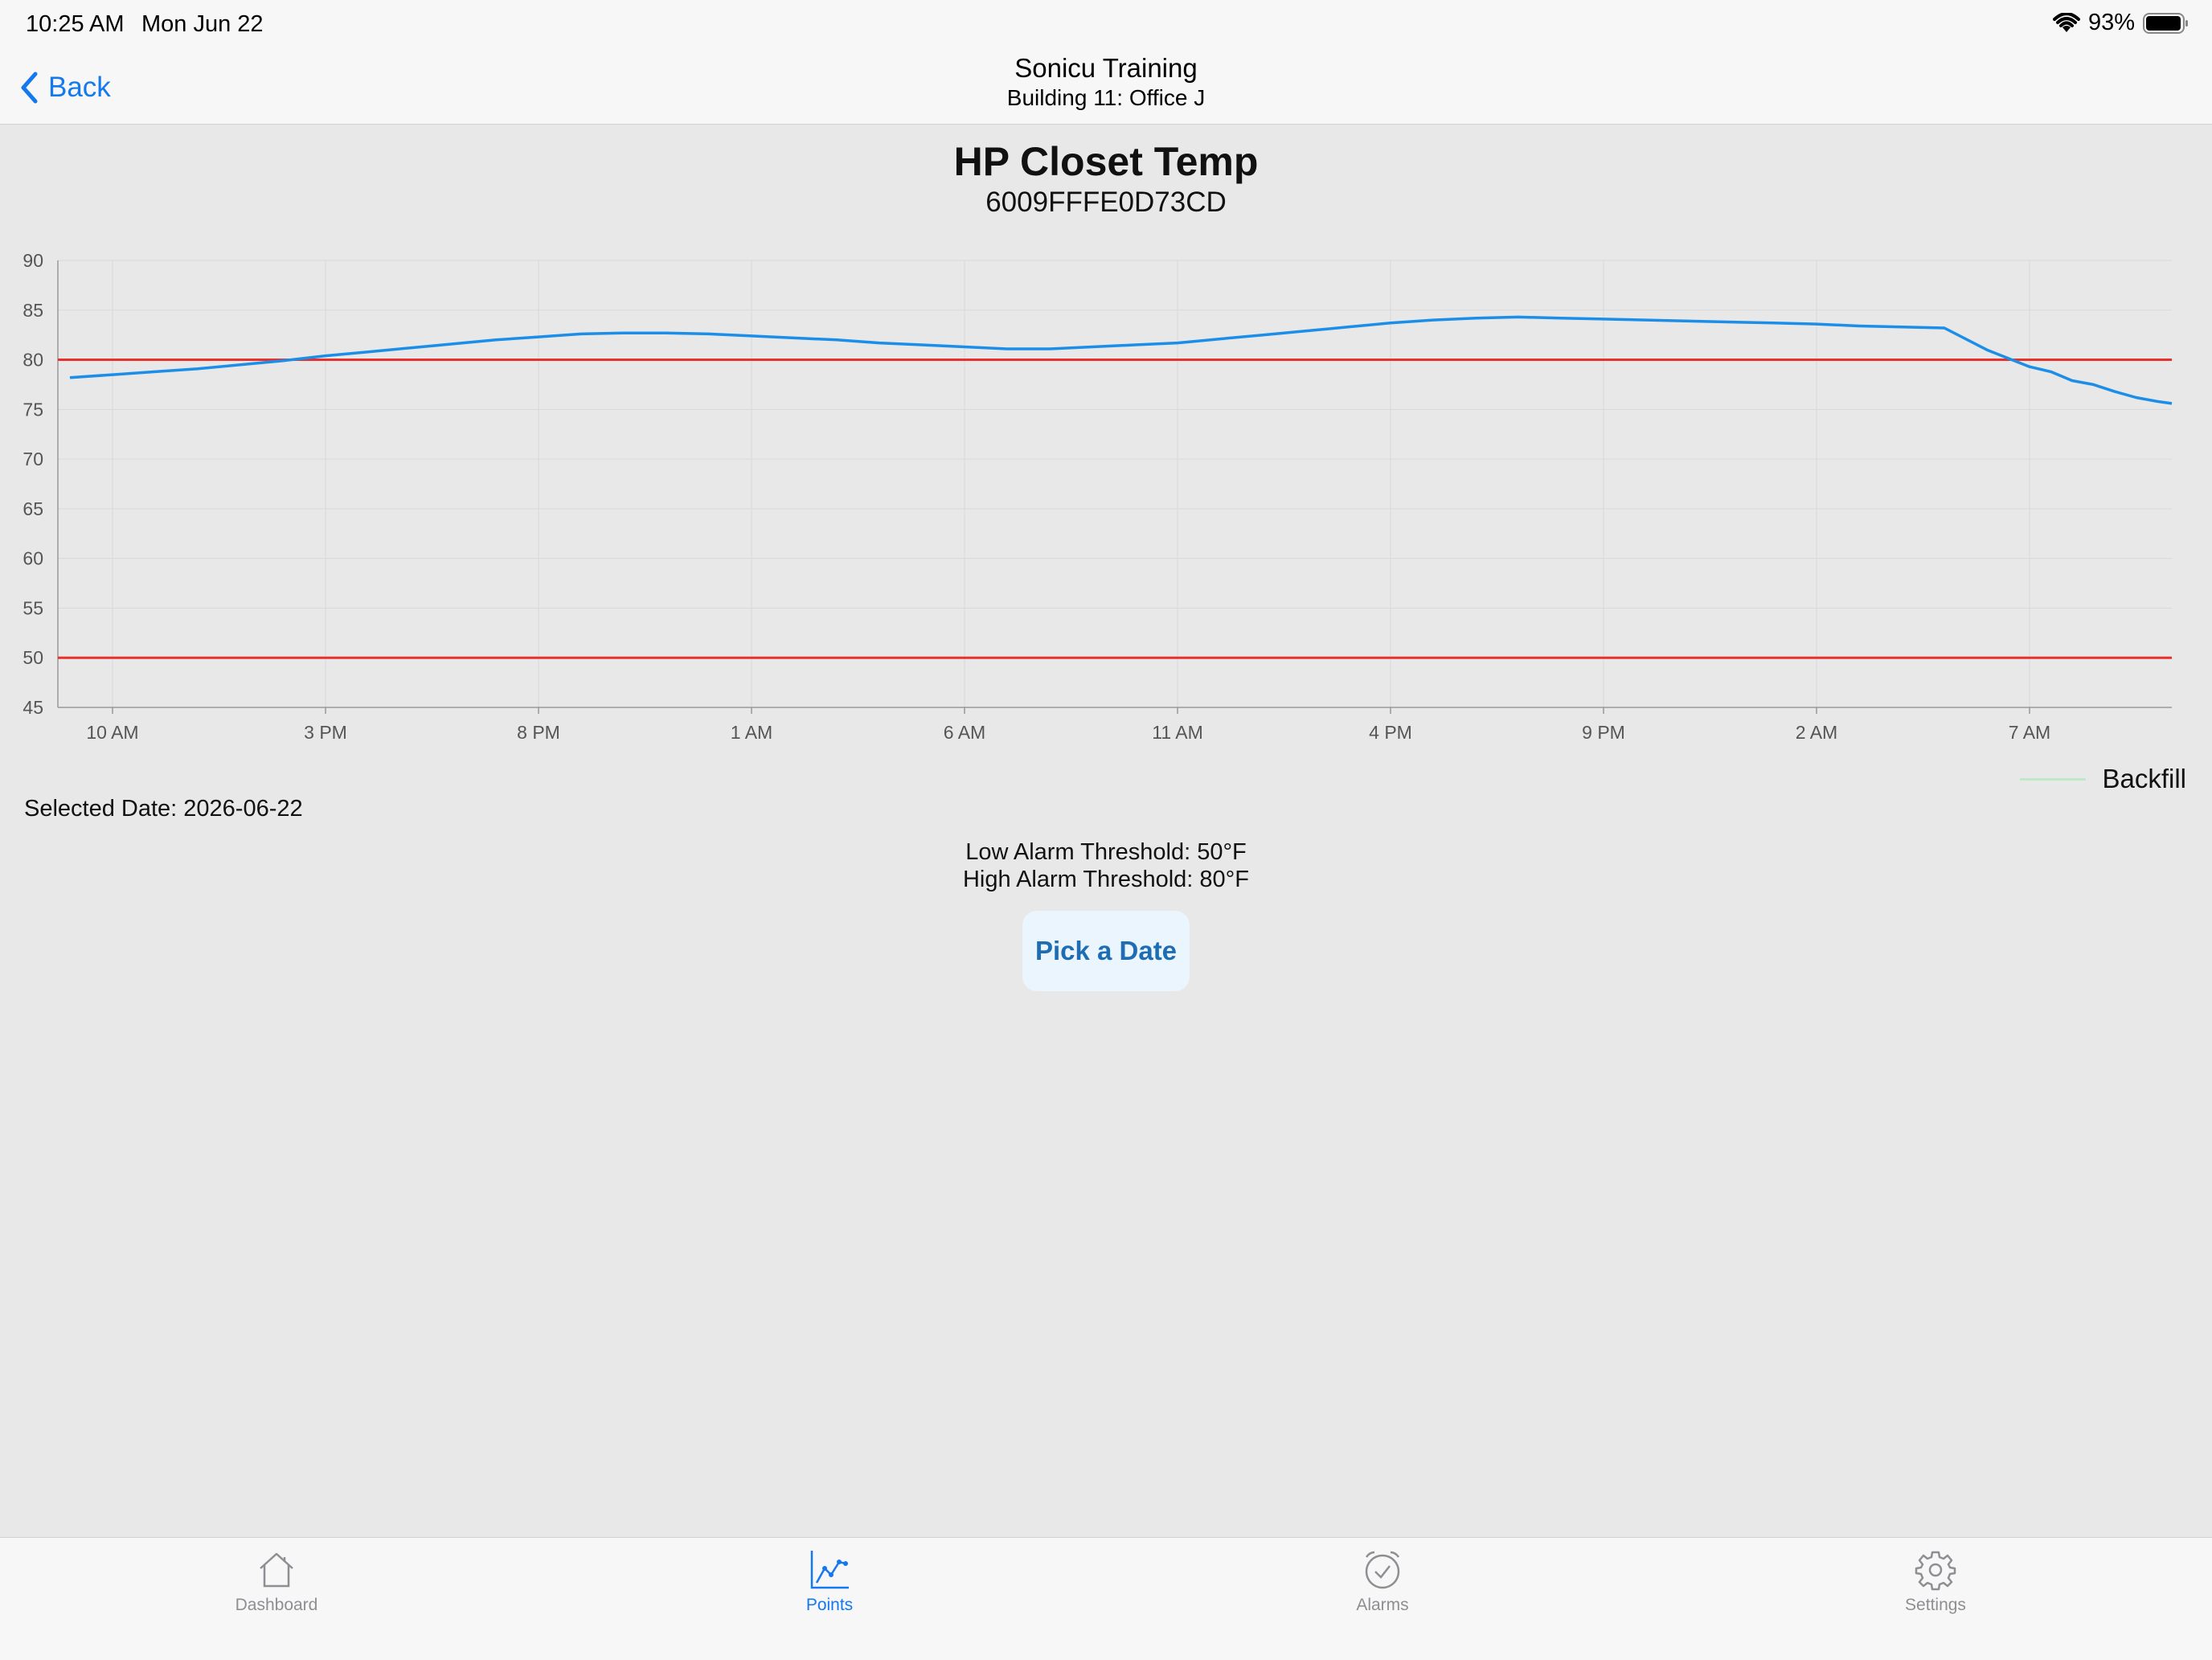 The width and height of the screenshot is (2212, 1660). I want to click on gear-icon, so click(1935, 1571).